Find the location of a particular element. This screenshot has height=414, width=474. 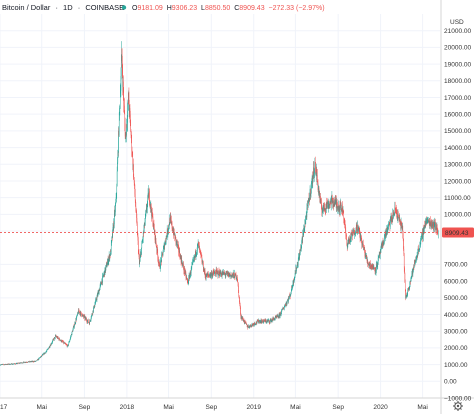

symbol-name: Bitcoin / Dollar is located at coordinates (26, 7).